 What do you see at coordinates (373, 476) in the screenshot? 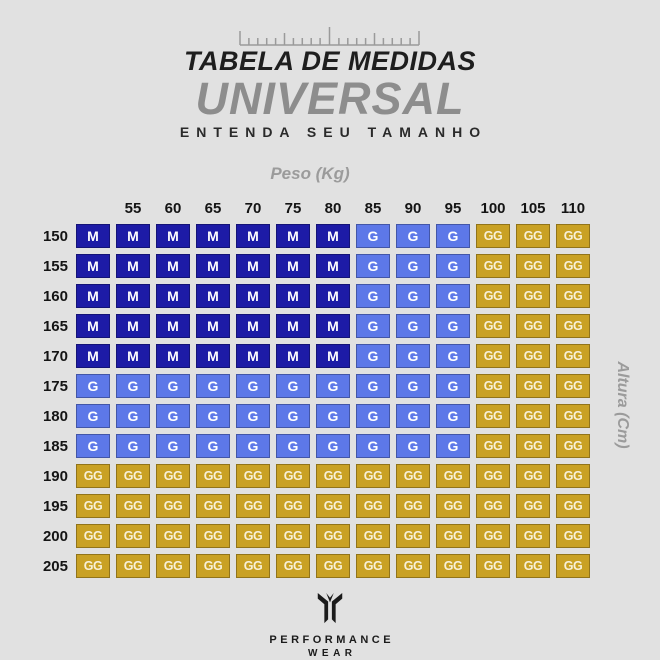
I see `size-cell-190-85: GG` at bounding box center [373, 476].